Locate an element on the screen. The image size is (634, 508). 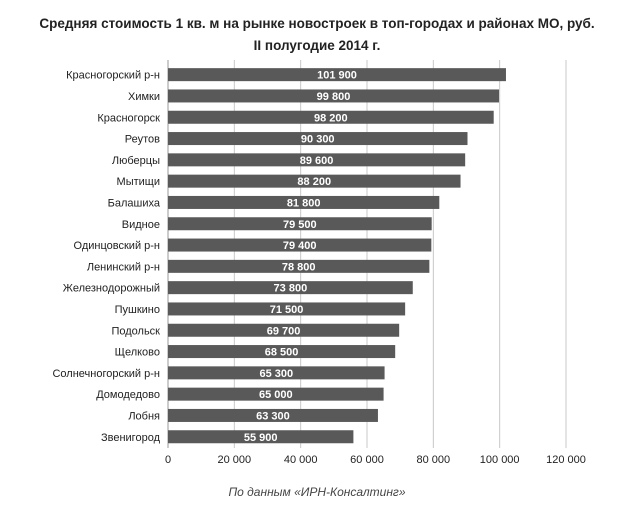
value-label: 79 400 is located at coordinates (300, 246).